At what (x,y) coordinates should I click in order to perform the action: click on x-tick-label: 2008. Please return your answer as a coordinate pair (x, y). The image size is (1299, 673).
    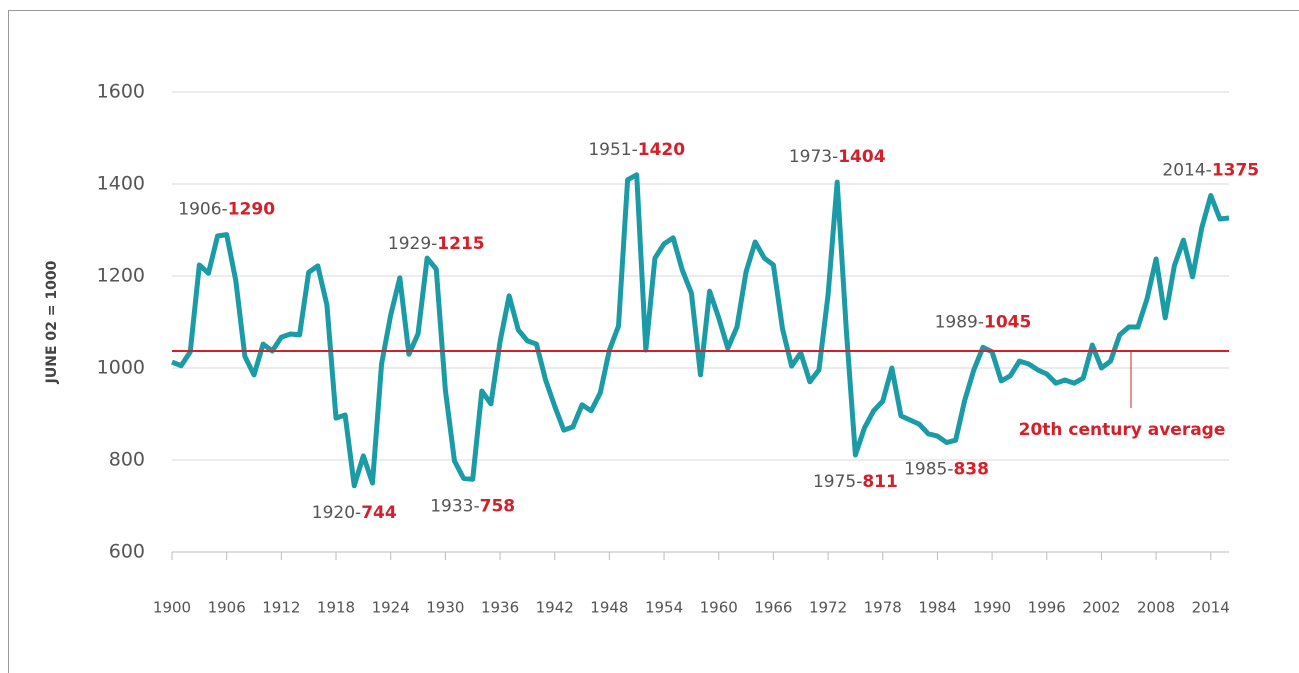
    Looking at the image, I should click on (1156, 608).